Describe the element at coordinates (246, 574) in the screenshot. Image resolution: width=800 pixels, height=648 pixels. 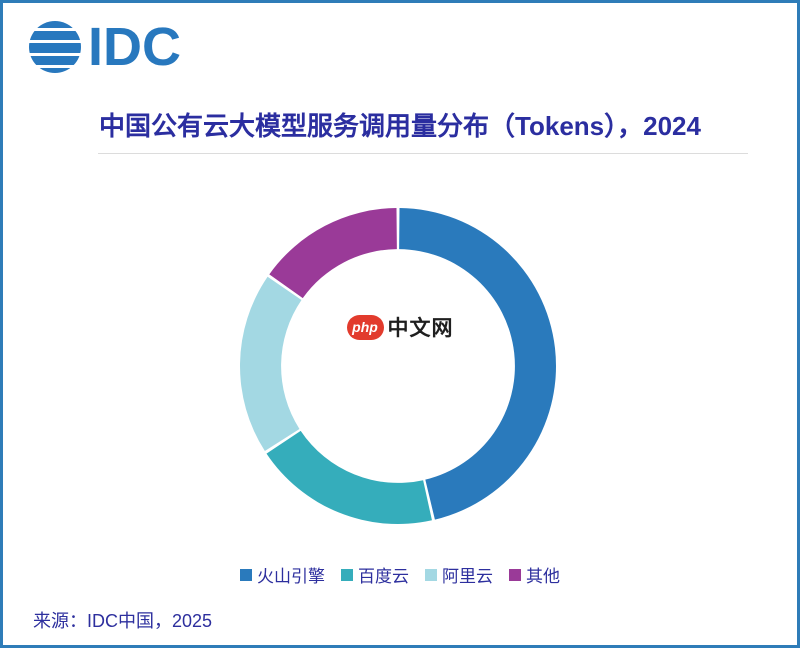
I see `legend-swatch-volcano-engine` at that location.